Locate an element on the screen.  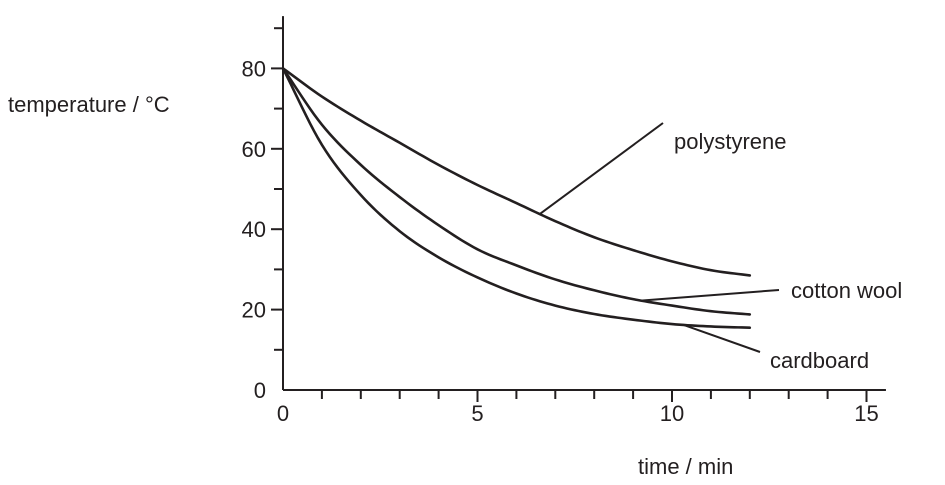
polystyrene-leader-line is located at coordinates (601, 168).